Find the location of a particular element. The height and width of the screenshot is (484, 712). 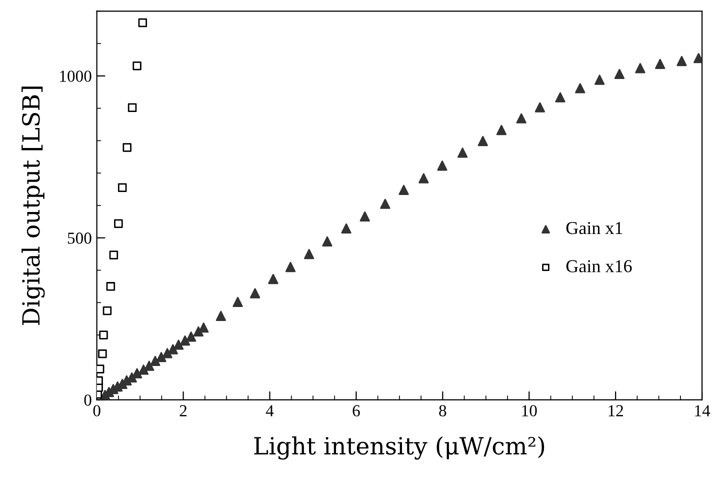

x-tick-label: 4 is located at coordinates (270, 410).